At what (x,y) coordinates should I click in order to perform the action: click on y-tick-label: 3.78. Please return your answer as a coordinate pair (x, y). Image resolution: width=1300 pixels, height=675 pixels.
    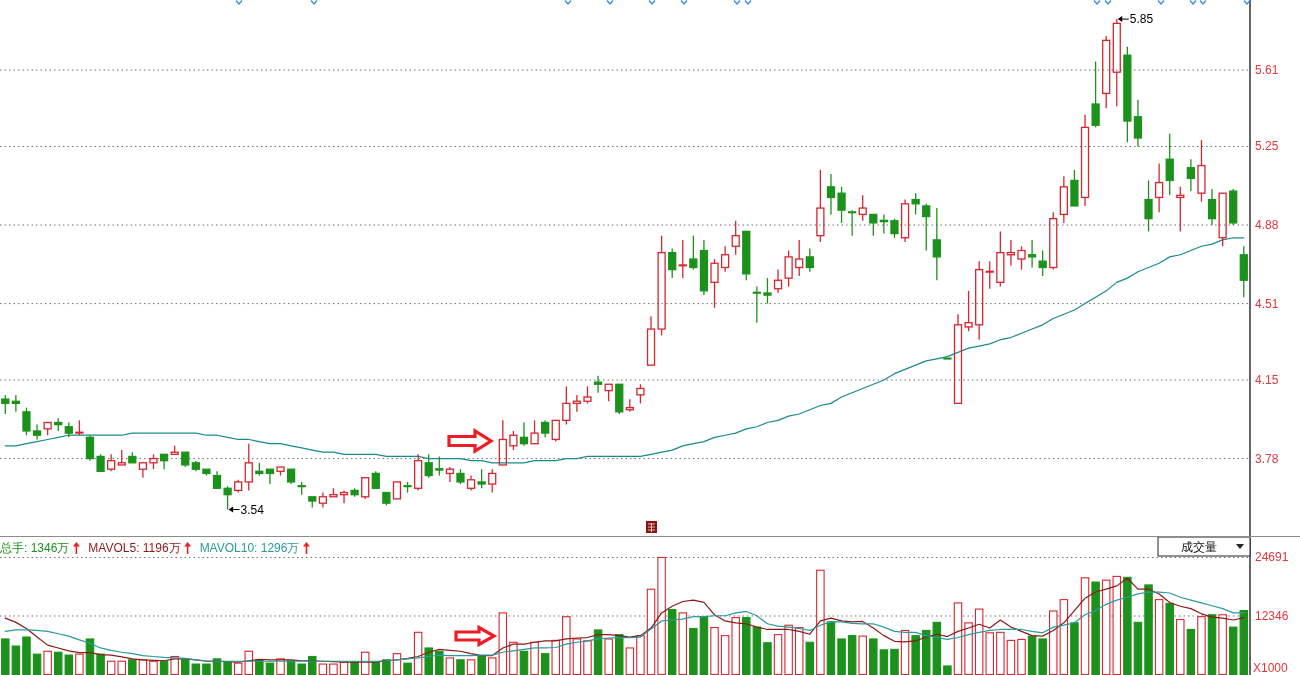
    Looking at the image, I should click on (1267, 458).